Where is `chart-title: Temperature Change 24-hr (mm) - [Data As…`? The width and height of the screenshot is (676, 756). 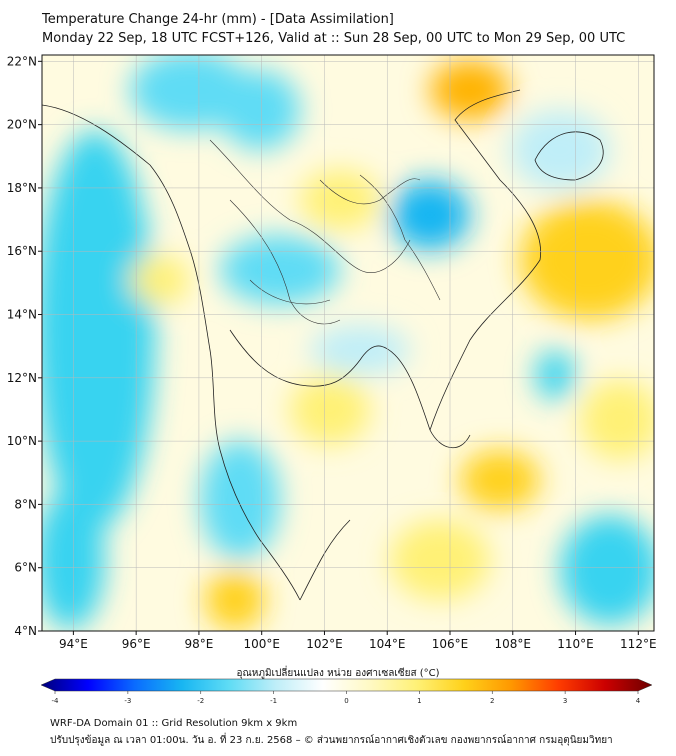
chart-title: Temperature Change 24-hr (mm) - [Data As… is located at coordinates (218, 19).